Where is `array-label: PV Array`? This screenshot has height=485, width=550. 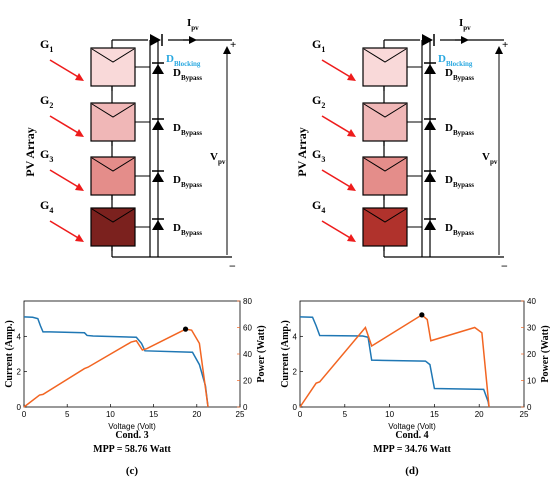 array-label: PV Array is located at coordinates (302, 151).